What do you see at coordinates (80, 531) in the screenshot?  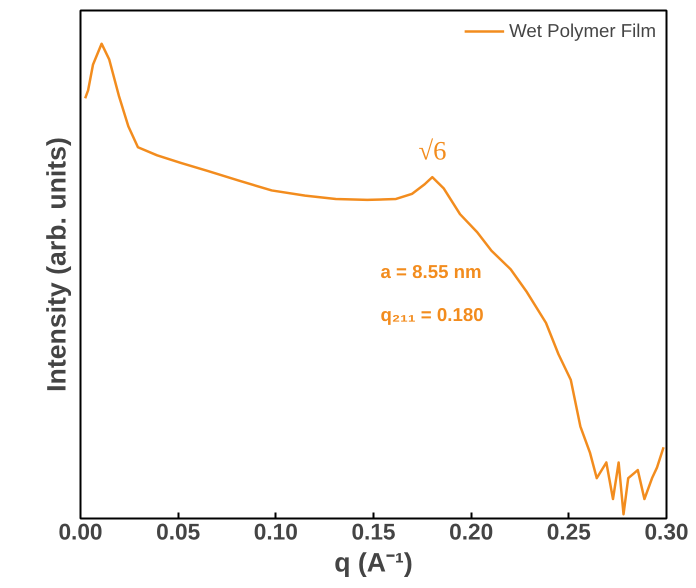 I see `x-tick-label: 0.00` at bounding box center [80, 531].